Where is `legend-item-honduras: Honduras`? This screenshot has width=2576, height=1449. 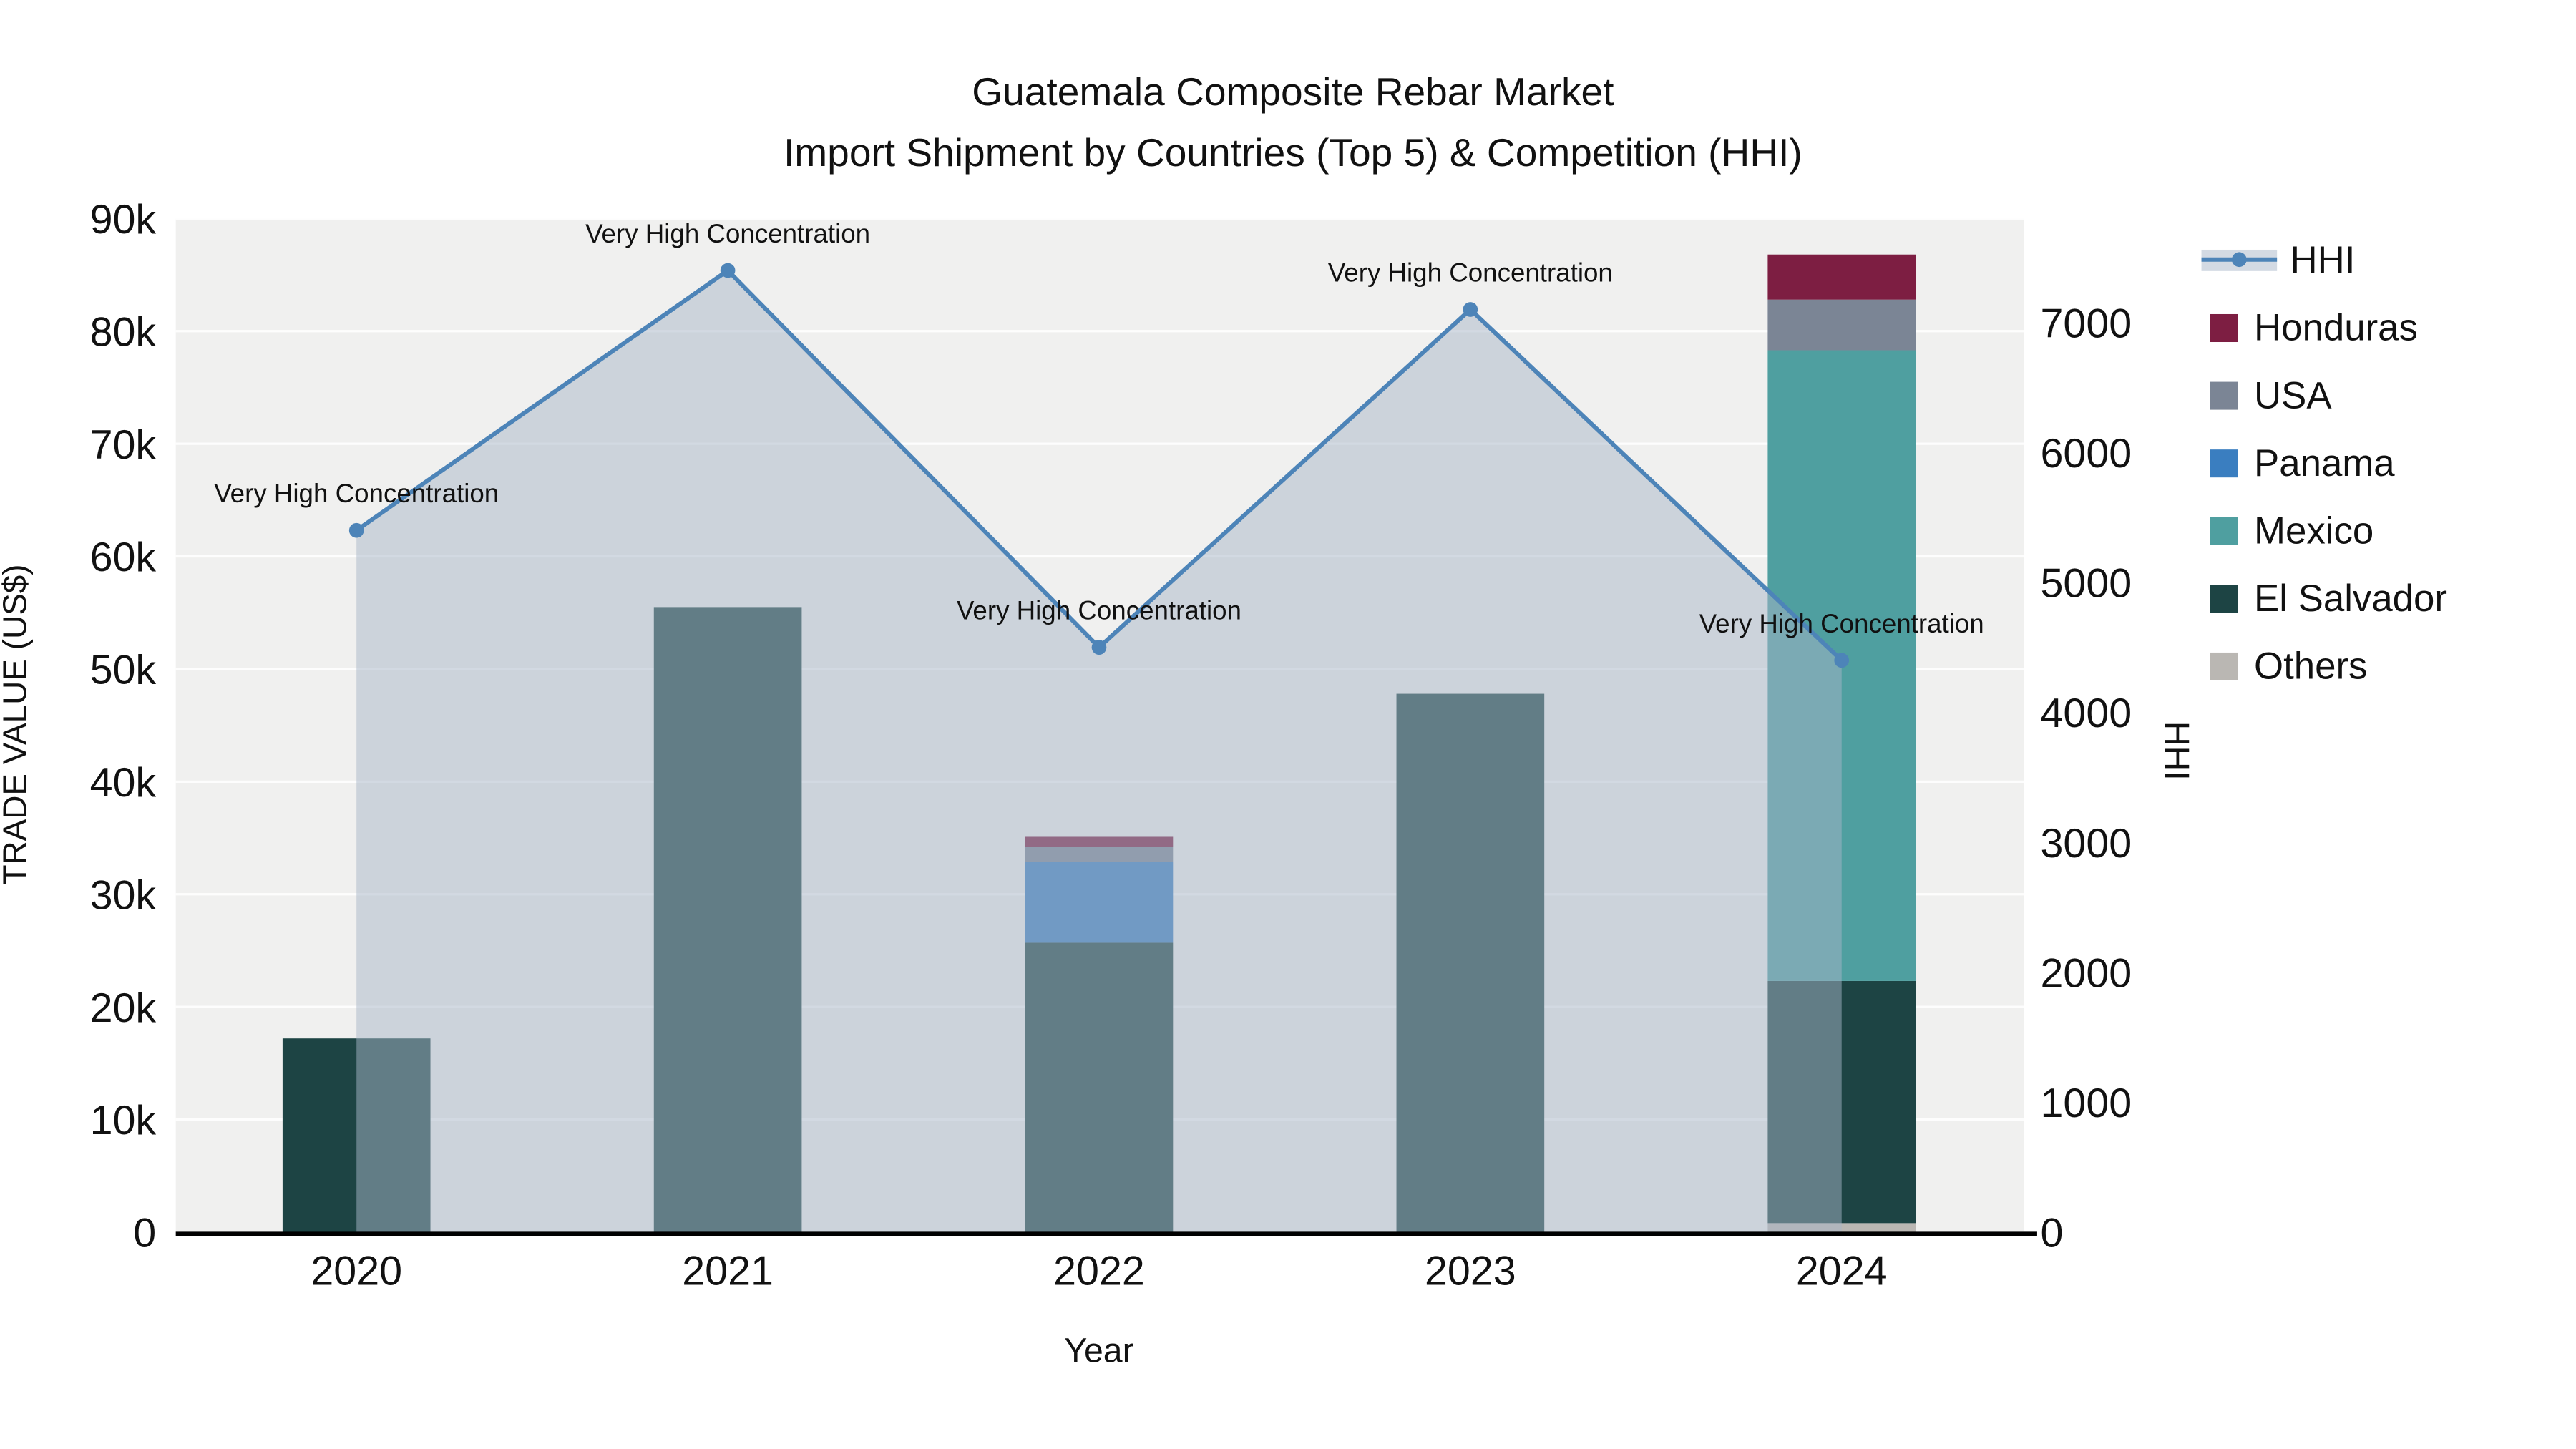 legend-item-honduras: Honduras is located at coordinates (2314, 328).